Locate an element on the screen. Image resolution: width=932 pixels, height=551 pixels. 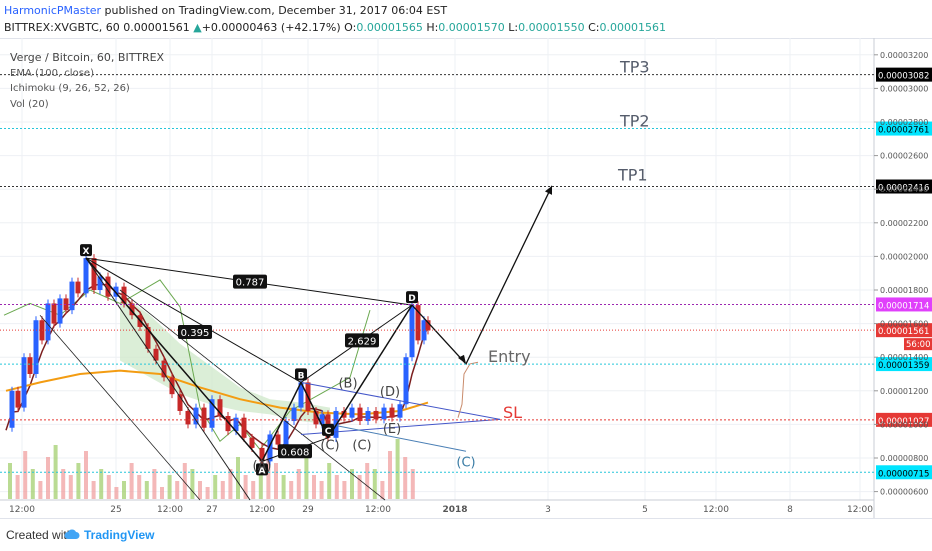
trend-line is located at coordinates (252, 395).